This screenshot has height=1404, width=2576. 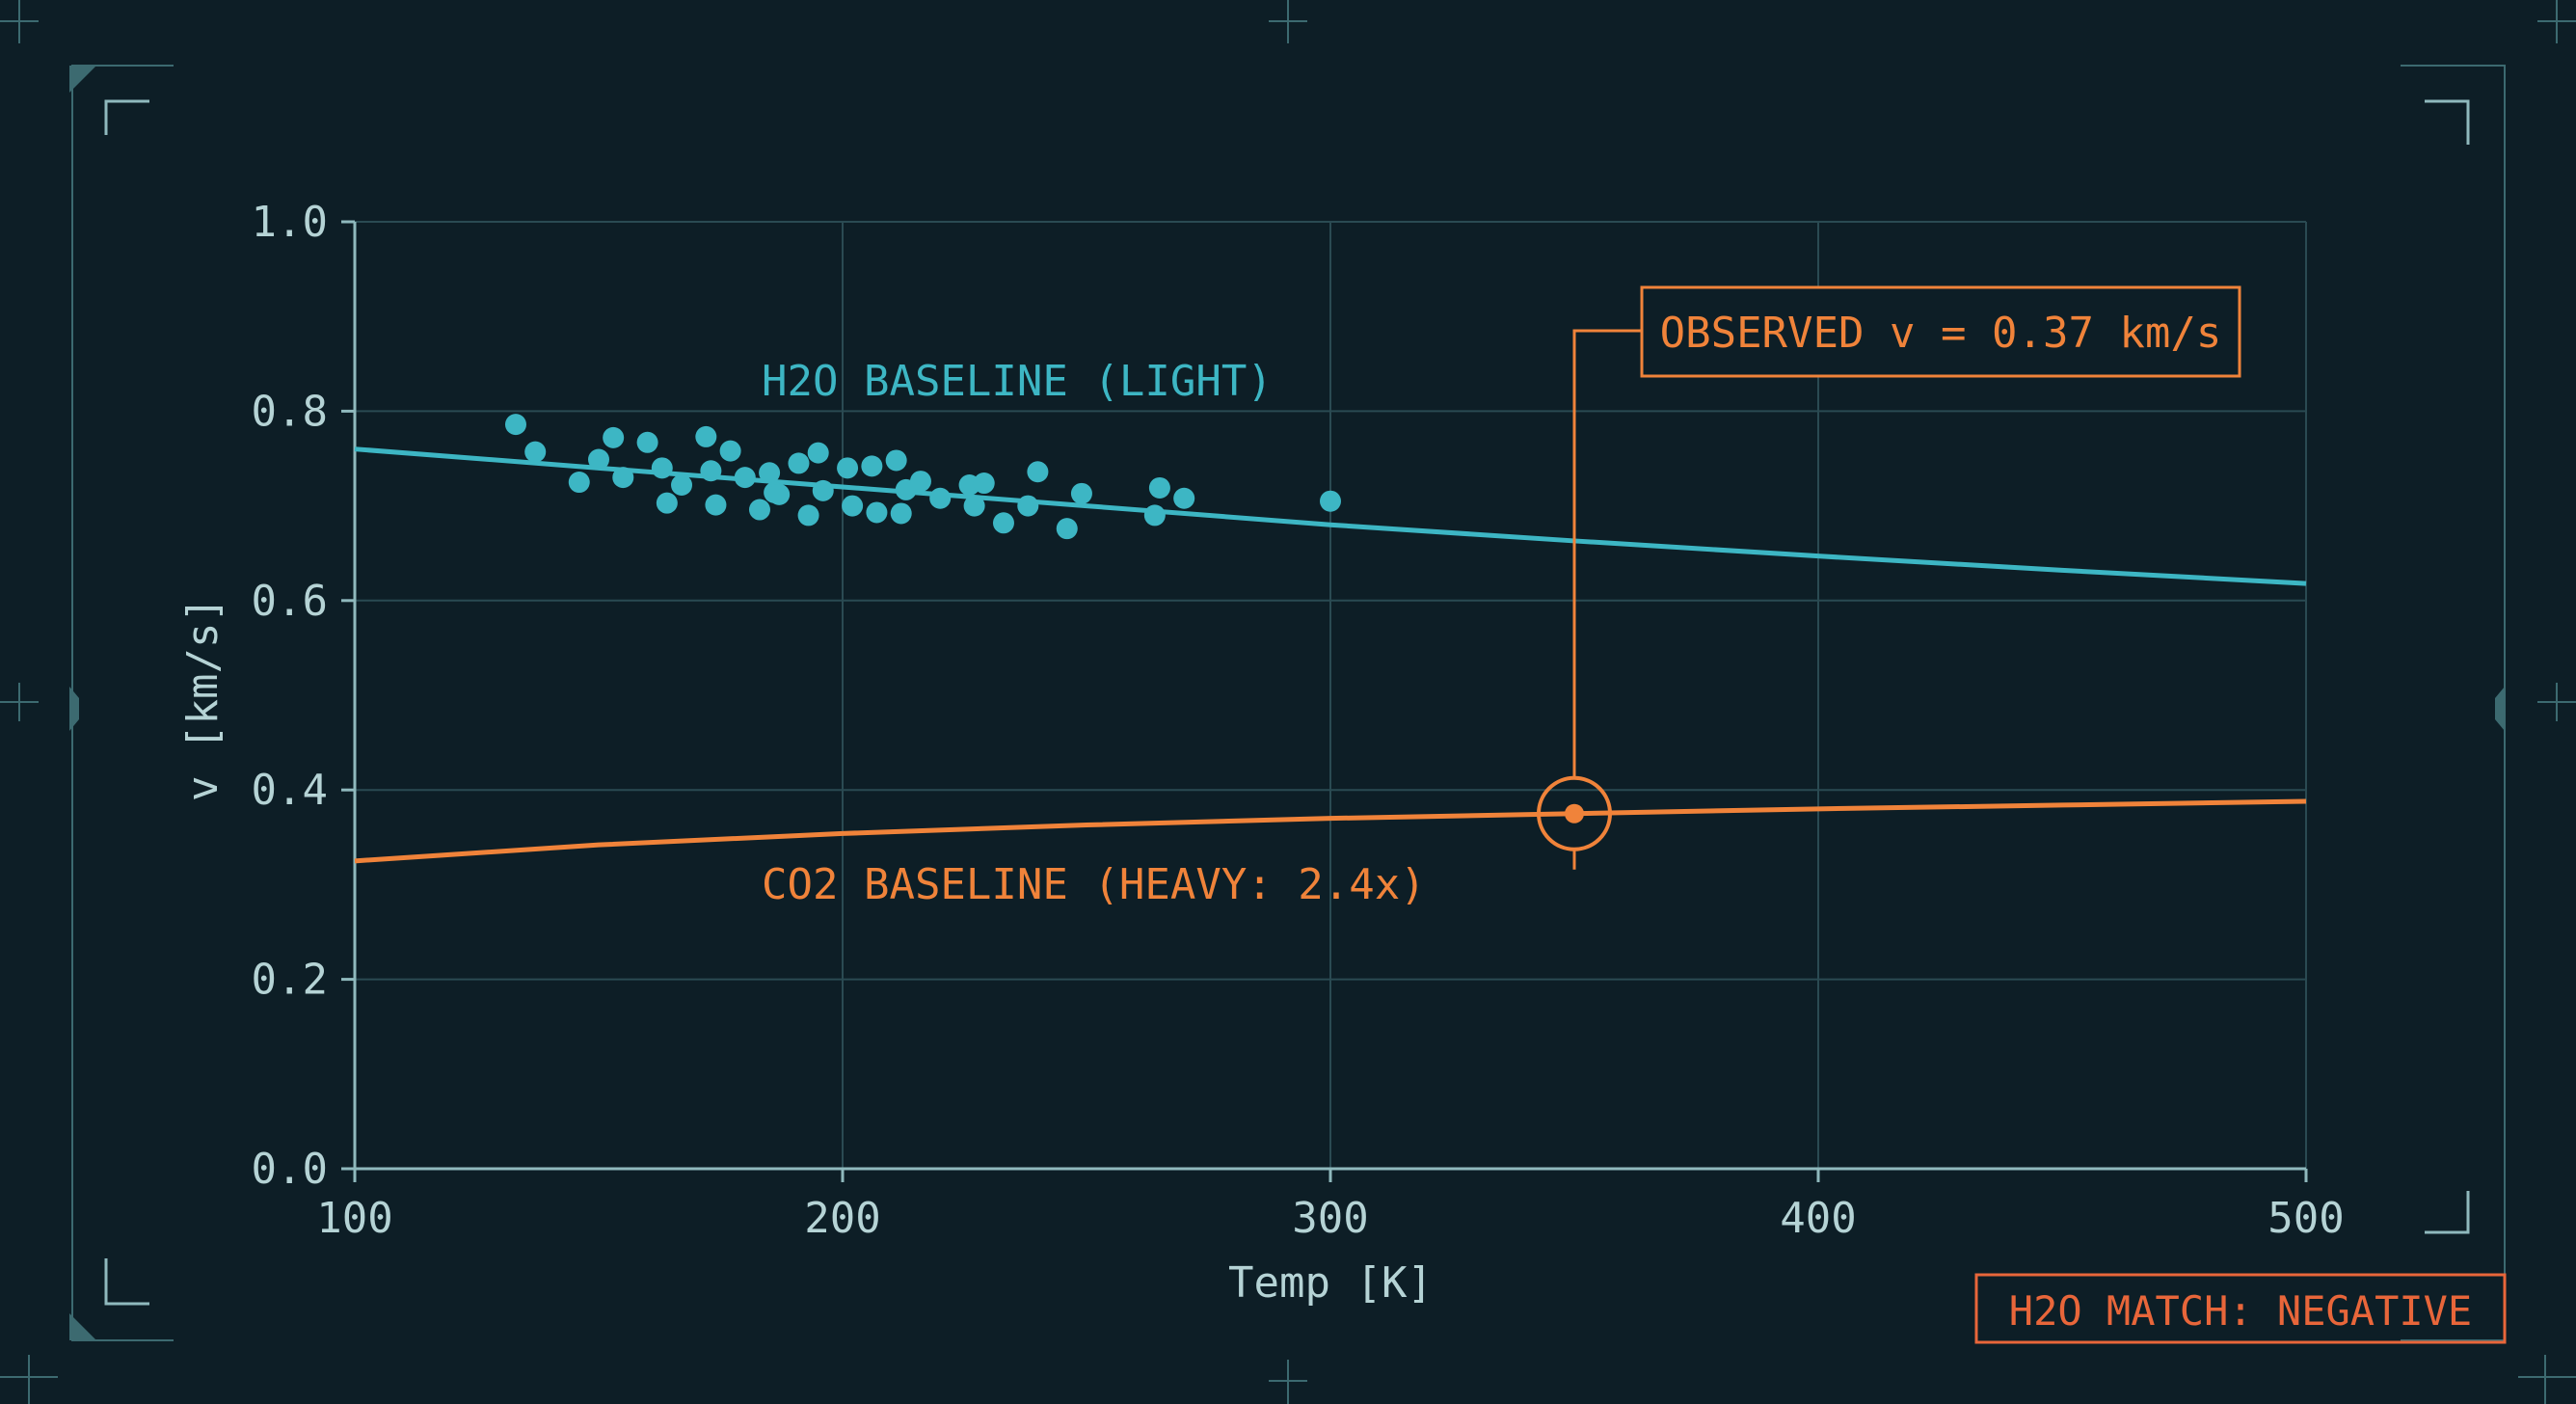 What do you see at coordinates (1330, 831) in the screenshot?
I see `co2-baseline-line` at bounding box center [1330, 831].